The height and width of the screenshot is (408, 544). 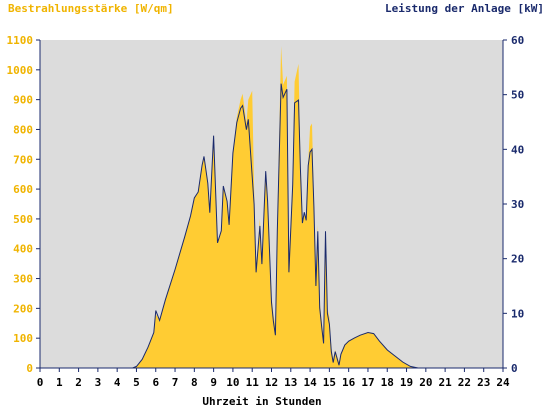 I want to click on left-tick-label: 700, so click(x=23, y=159).